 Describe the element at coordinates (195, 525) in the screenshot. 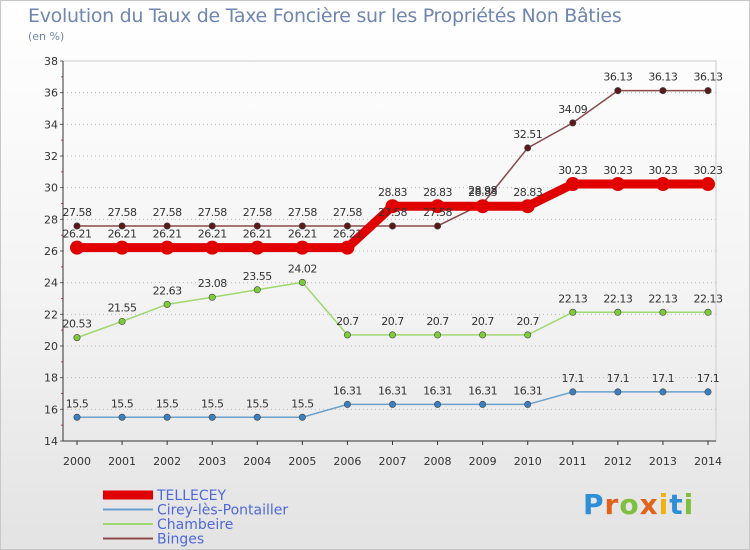

I see `legend-label: Chambeire` at that location.